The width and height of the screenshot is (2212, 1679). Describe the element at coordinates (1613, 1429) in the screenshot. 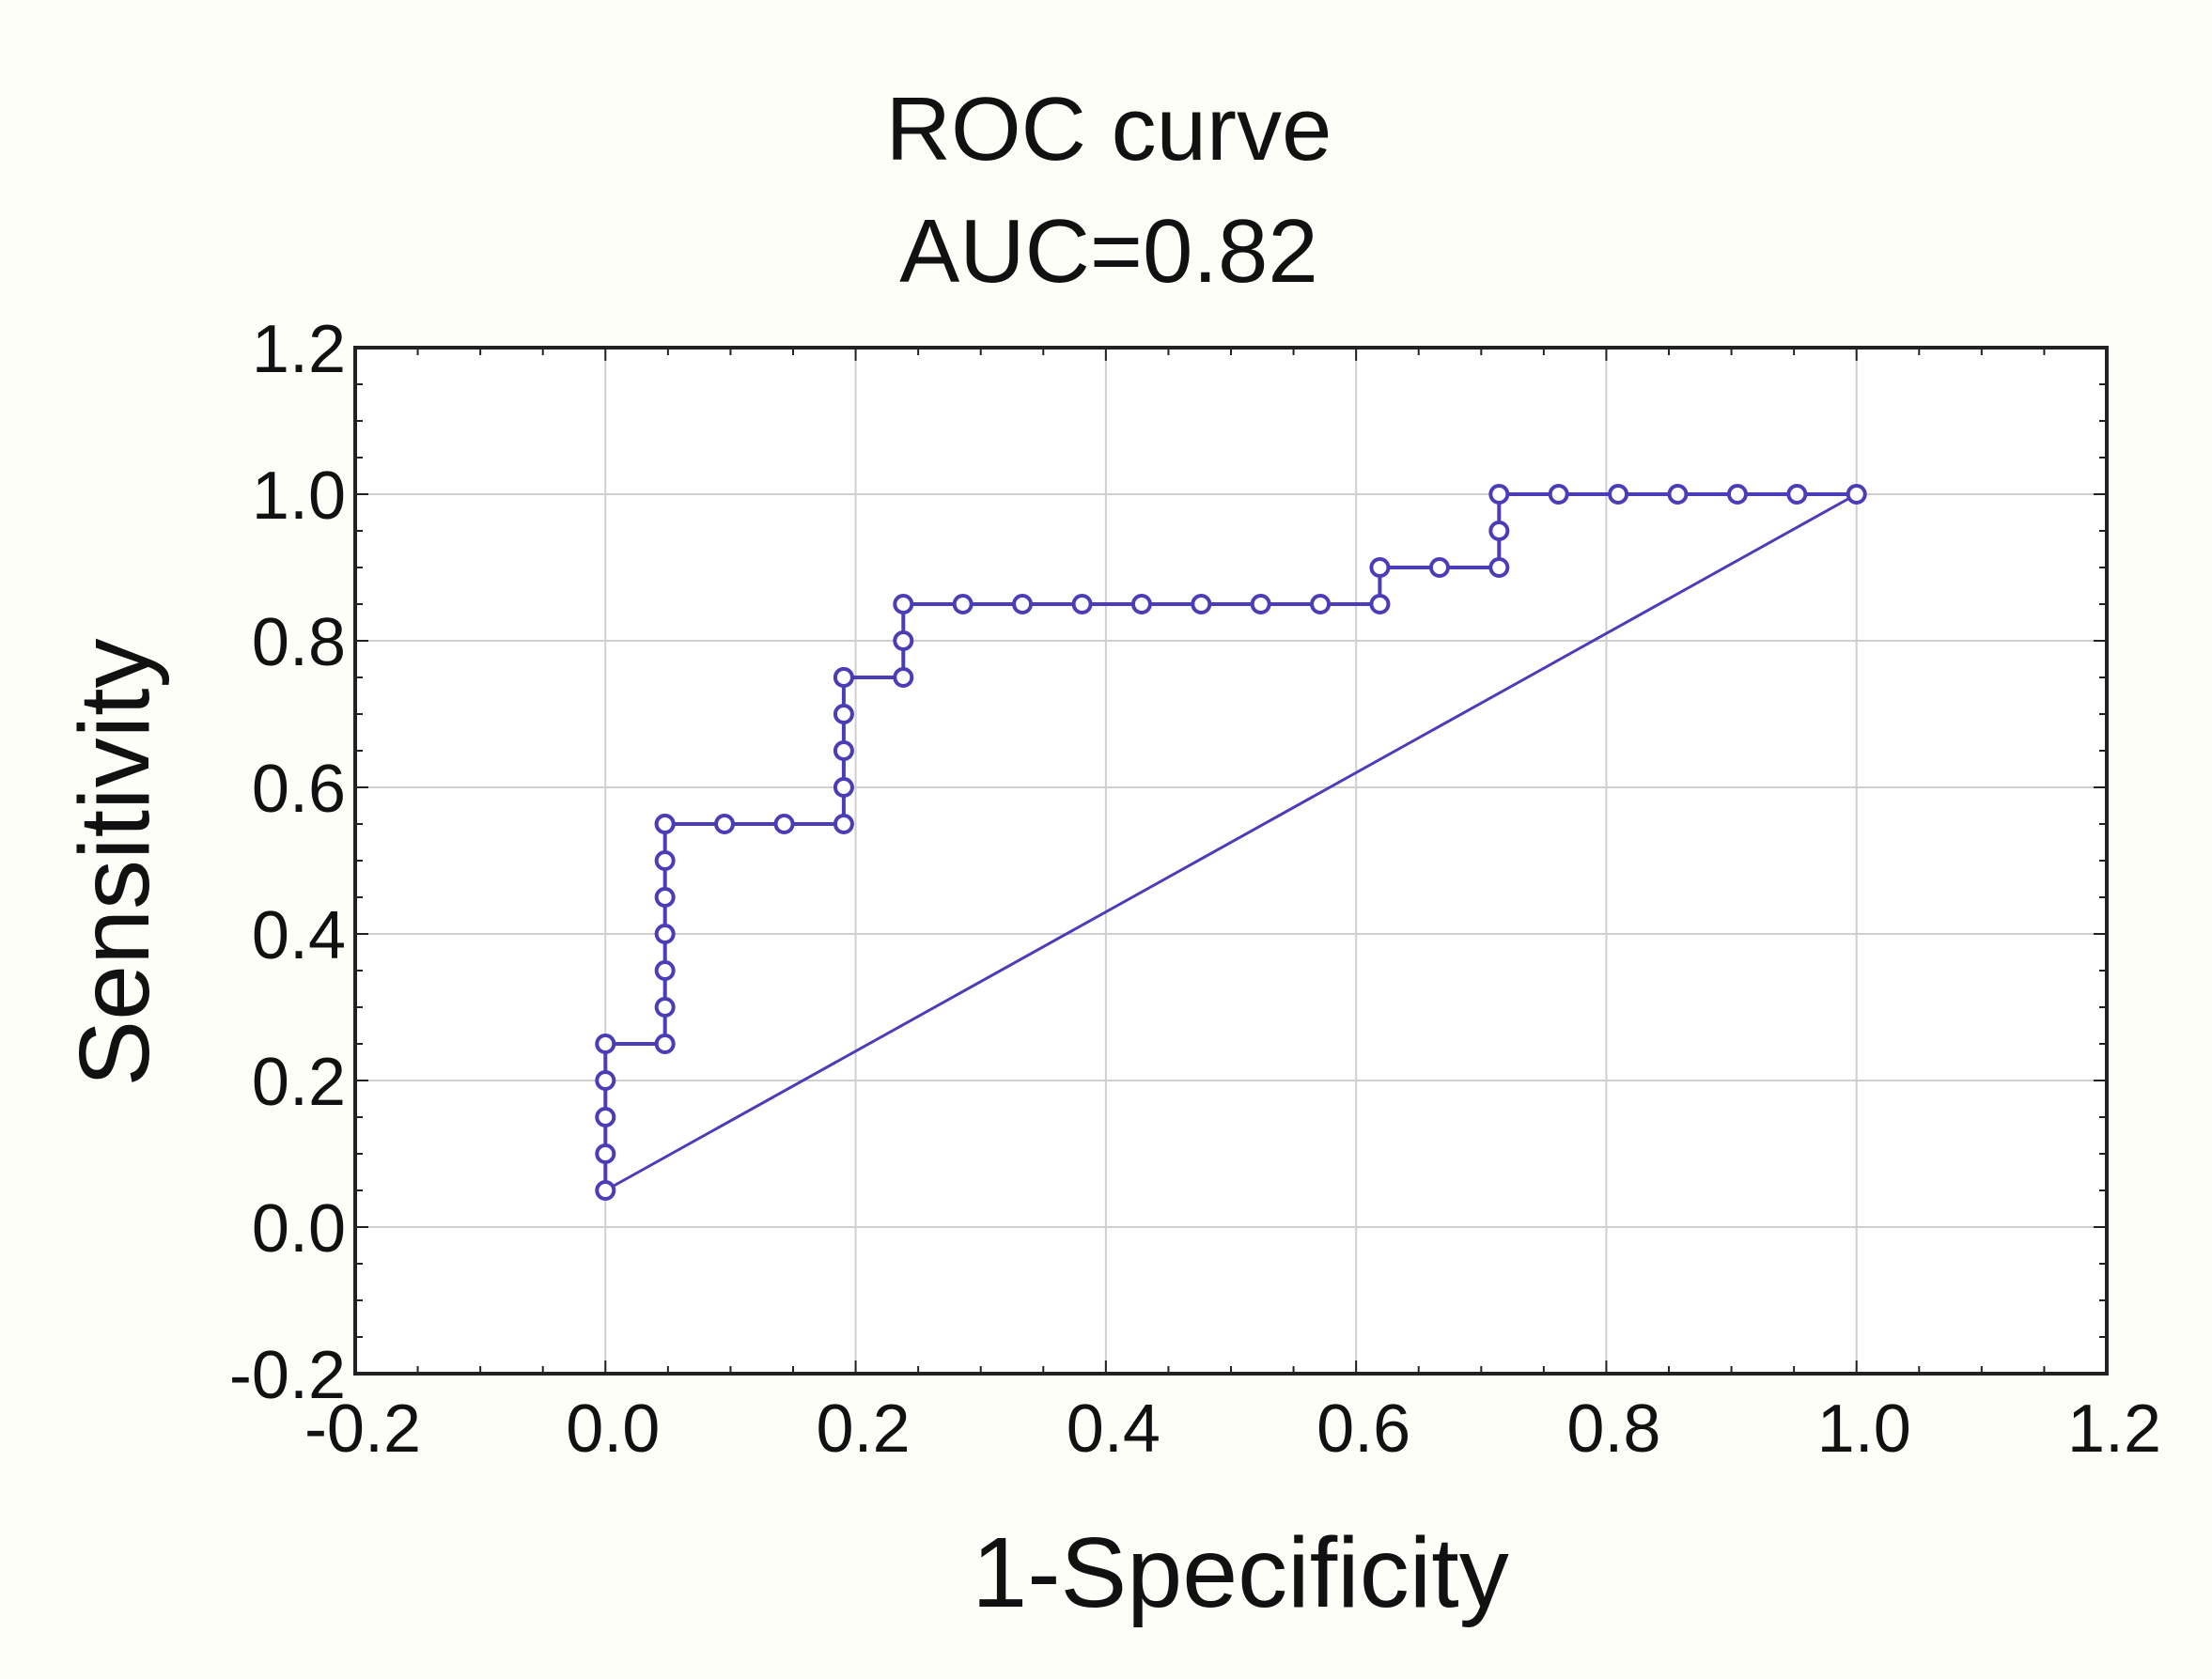

I see `x-tick-label: 0.8` at that location.